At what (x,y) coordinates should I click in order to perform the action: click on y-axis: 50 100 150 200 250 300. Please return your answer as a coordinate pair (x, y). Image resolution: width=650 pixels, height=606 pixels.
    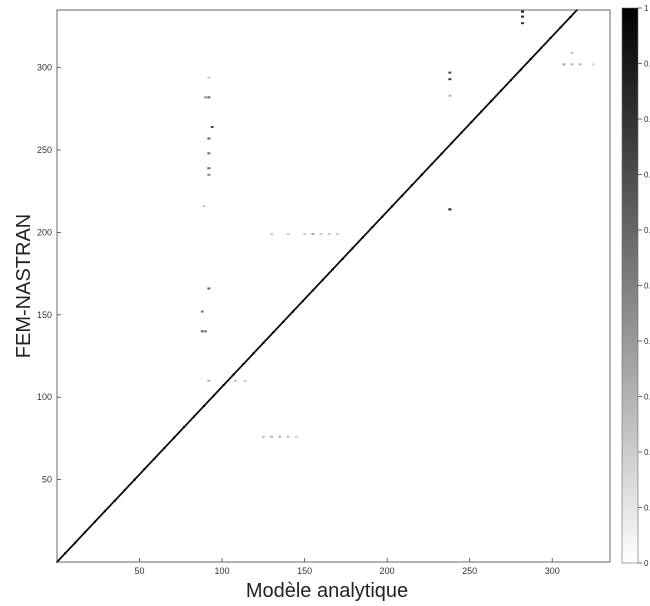
    Looking at the image, I should click on (49, 274).